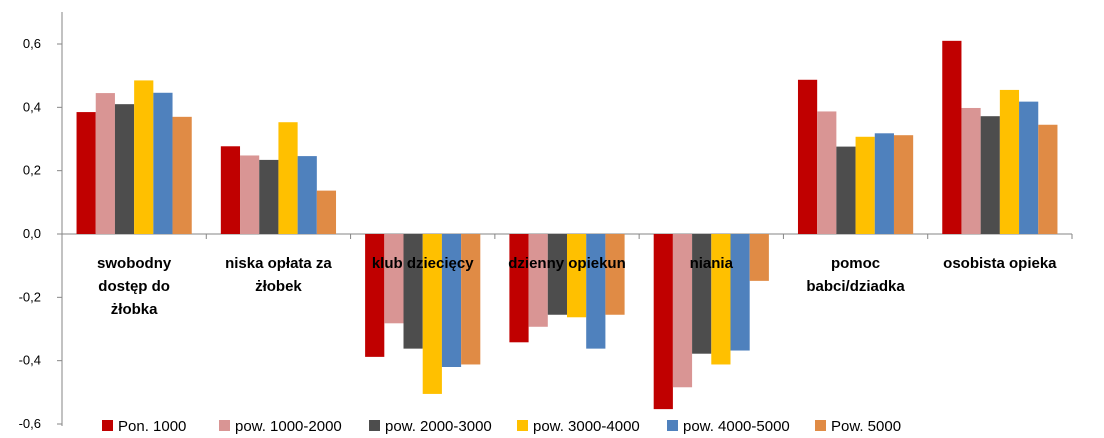 This screenshot has height=438, width=1104. What do you see at coordinates (32, 106) in the screenshot?
I see `y-tick-label: 0,4` at bounding box center [32, 106].